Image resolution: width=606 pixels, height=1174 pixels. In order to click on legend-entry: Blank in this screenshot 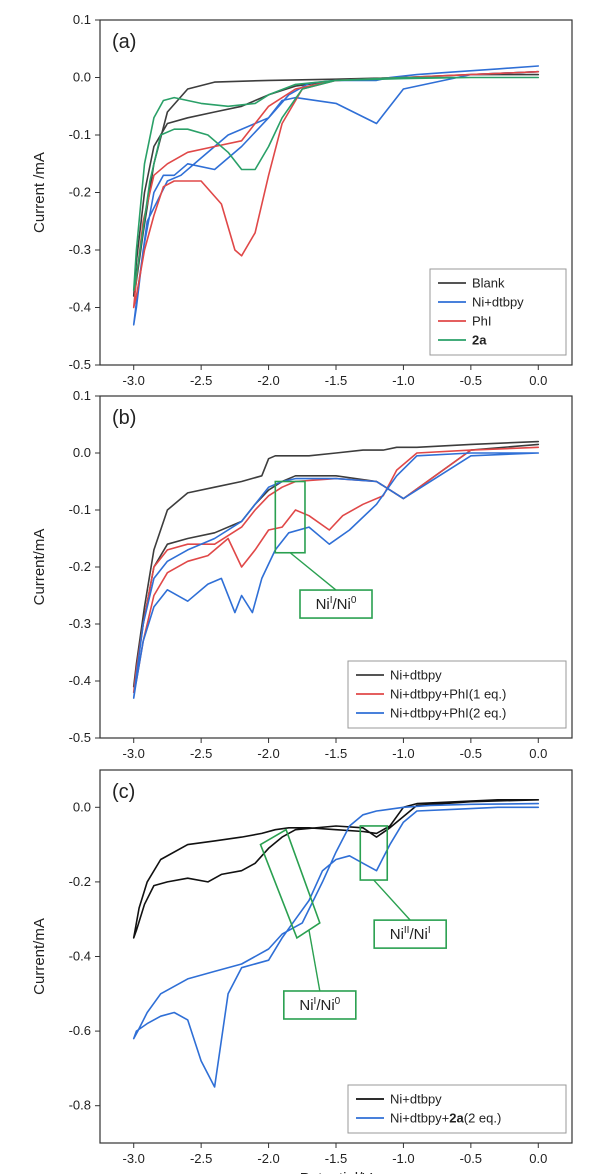, I will do `click(488, 283)`.